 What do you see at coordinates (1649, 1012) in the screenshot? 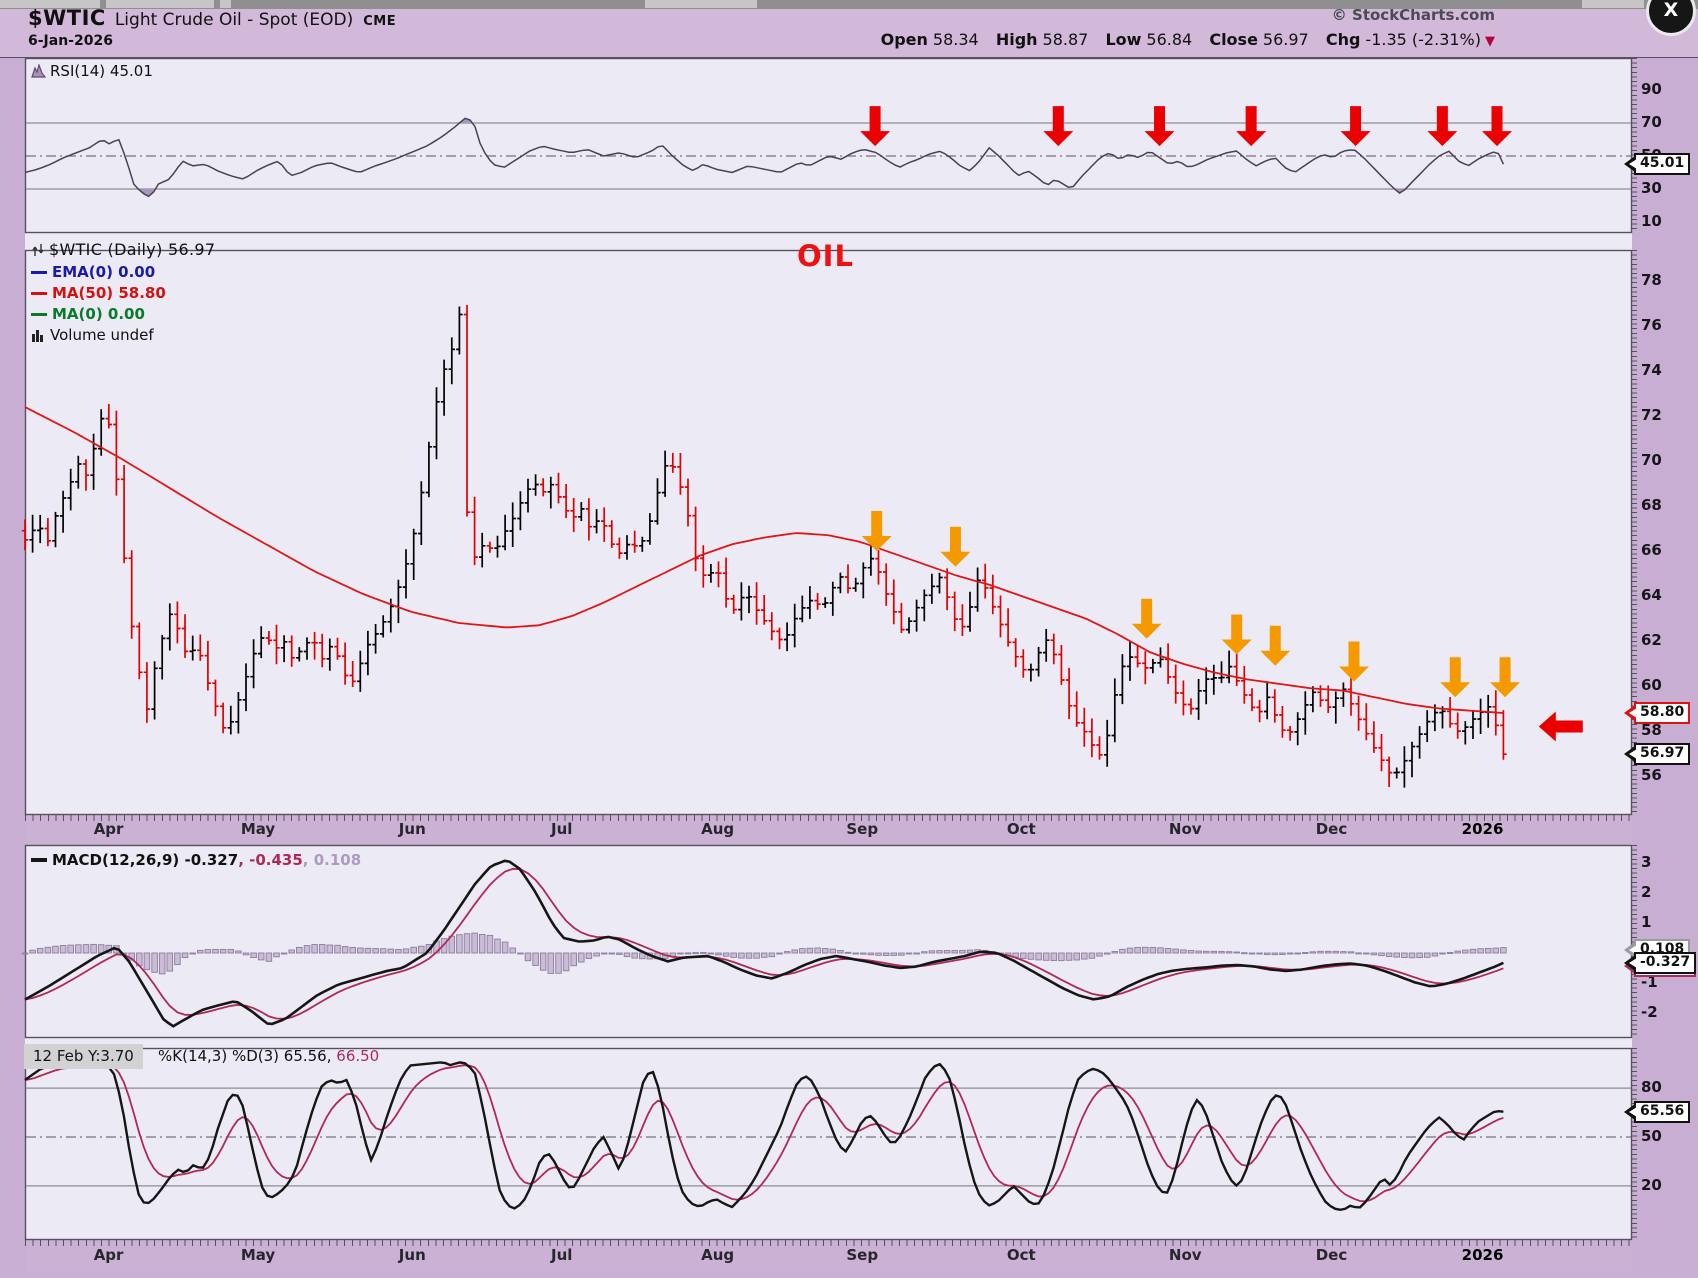
I see `macd-axis-label--2: -2` at bounding box center [1649, 1012].